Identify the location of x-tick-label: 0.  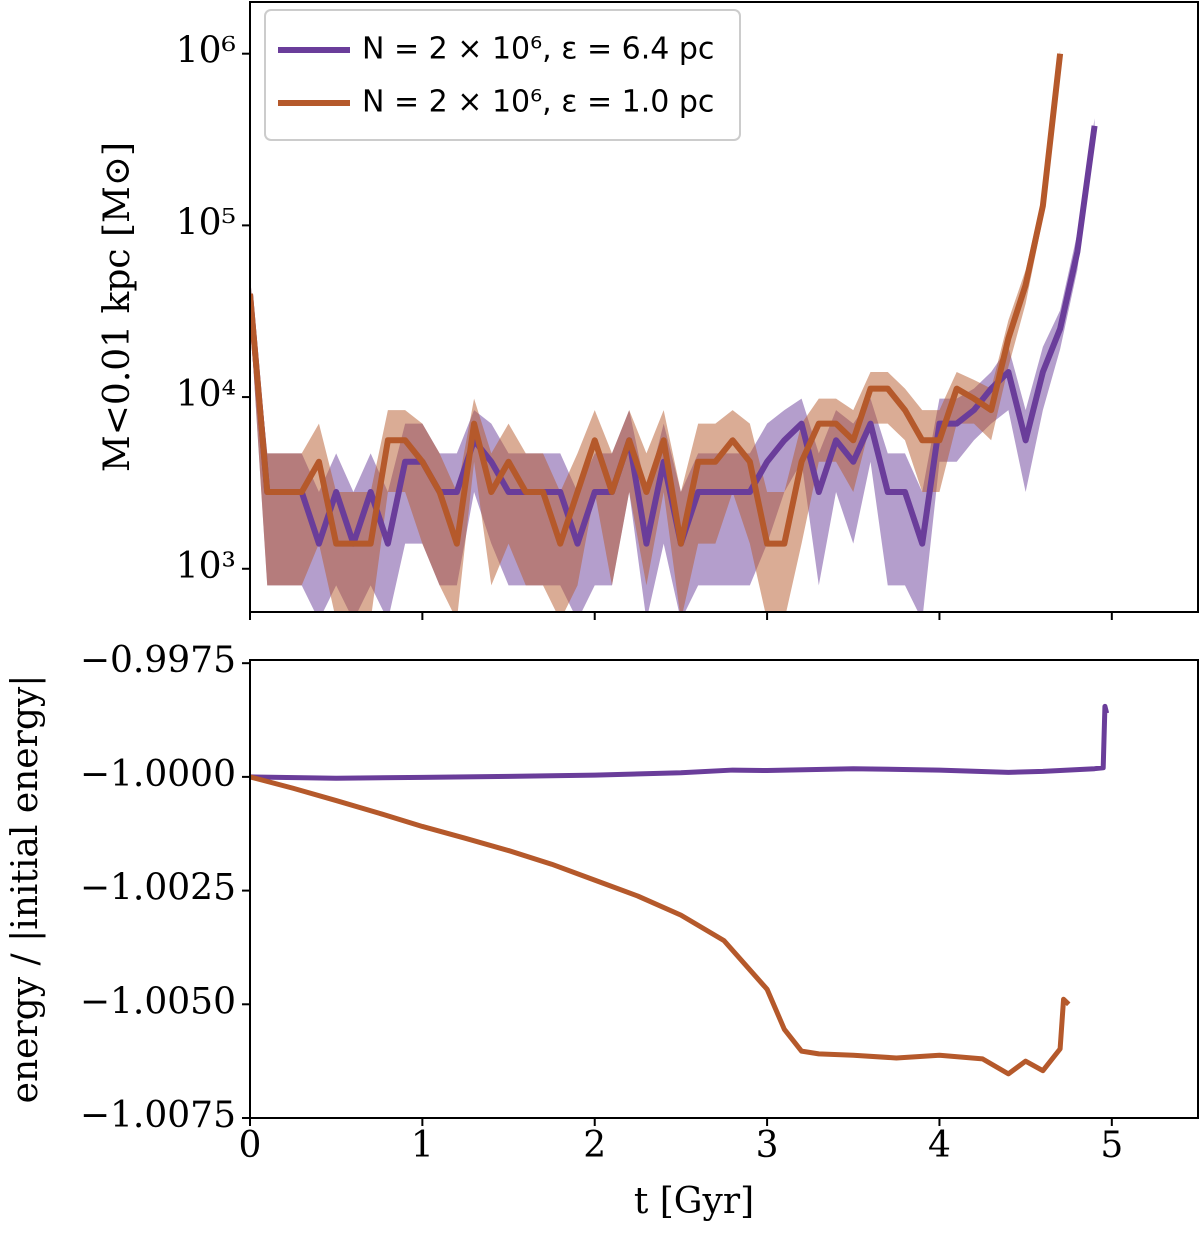
(250, 1145).